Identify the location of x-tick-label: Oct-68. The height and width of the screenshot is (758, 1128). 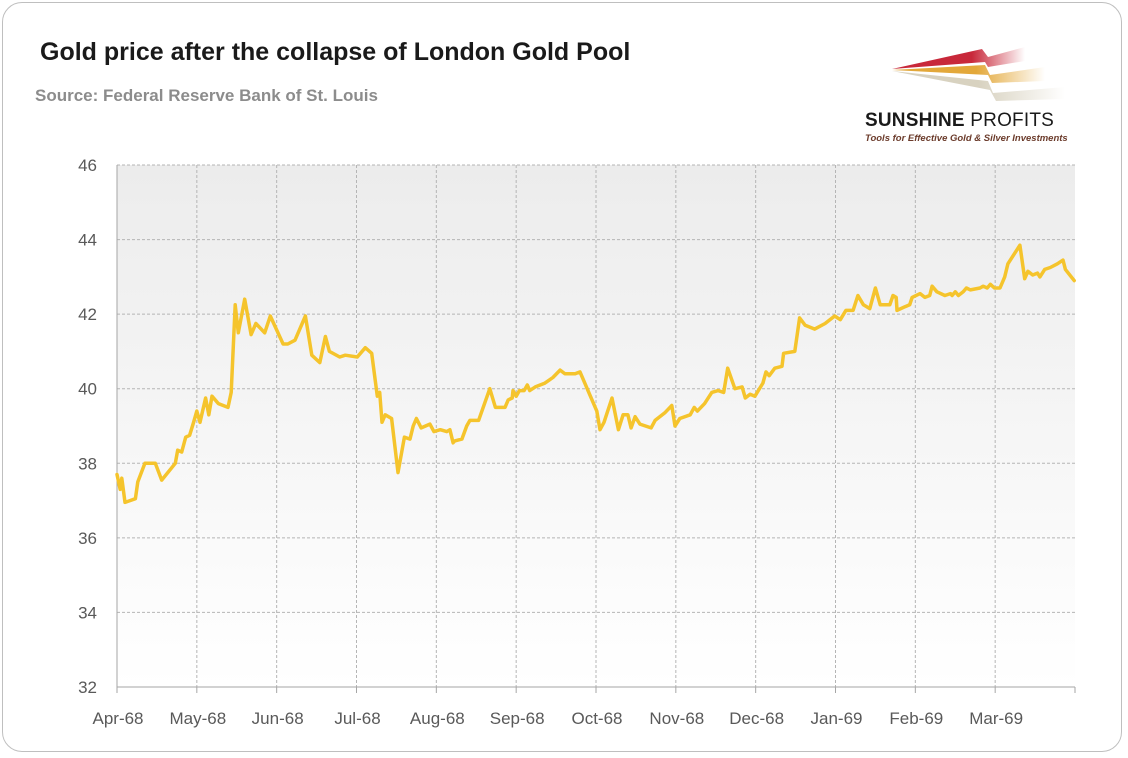
(596, 718).